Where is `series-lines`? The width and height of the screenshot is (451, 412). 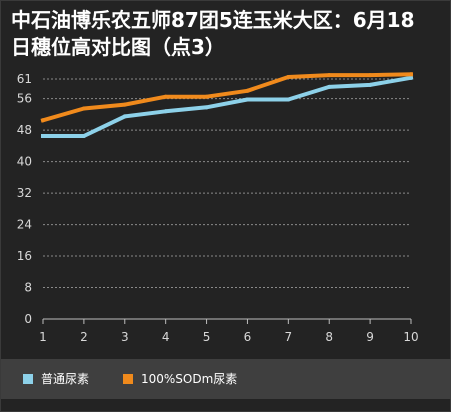 series-lines is located at coordinates (227, 105).